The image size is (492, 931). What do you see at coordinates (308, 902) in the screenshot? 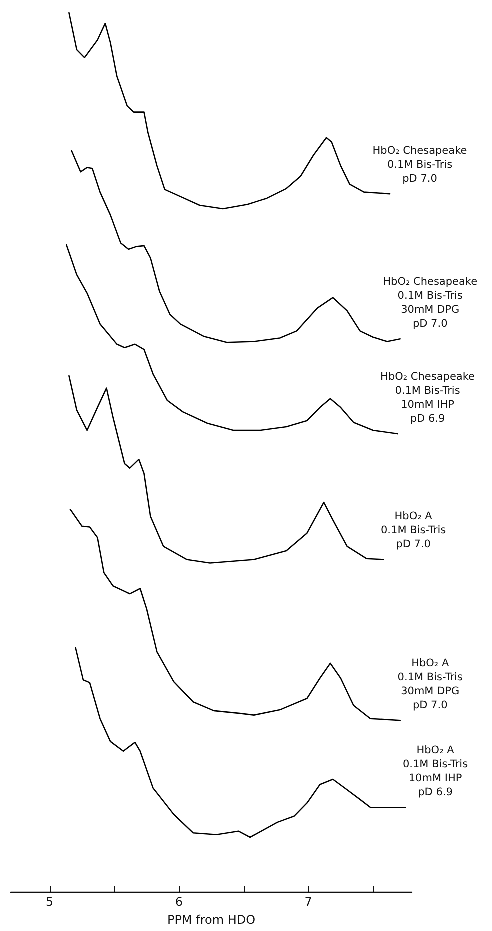
I see `x-tick-label: 7` at bounding box center [308, 902].